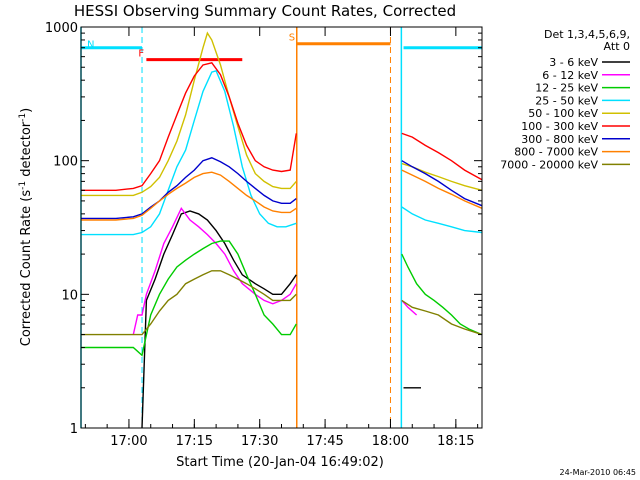 This screenshot has width=640, height=480. What do you see at coordinates (556, 152) in the screenshot?
I see `legend-entry-label: 800 - 7000 keV` at bounding box center [556, 152].